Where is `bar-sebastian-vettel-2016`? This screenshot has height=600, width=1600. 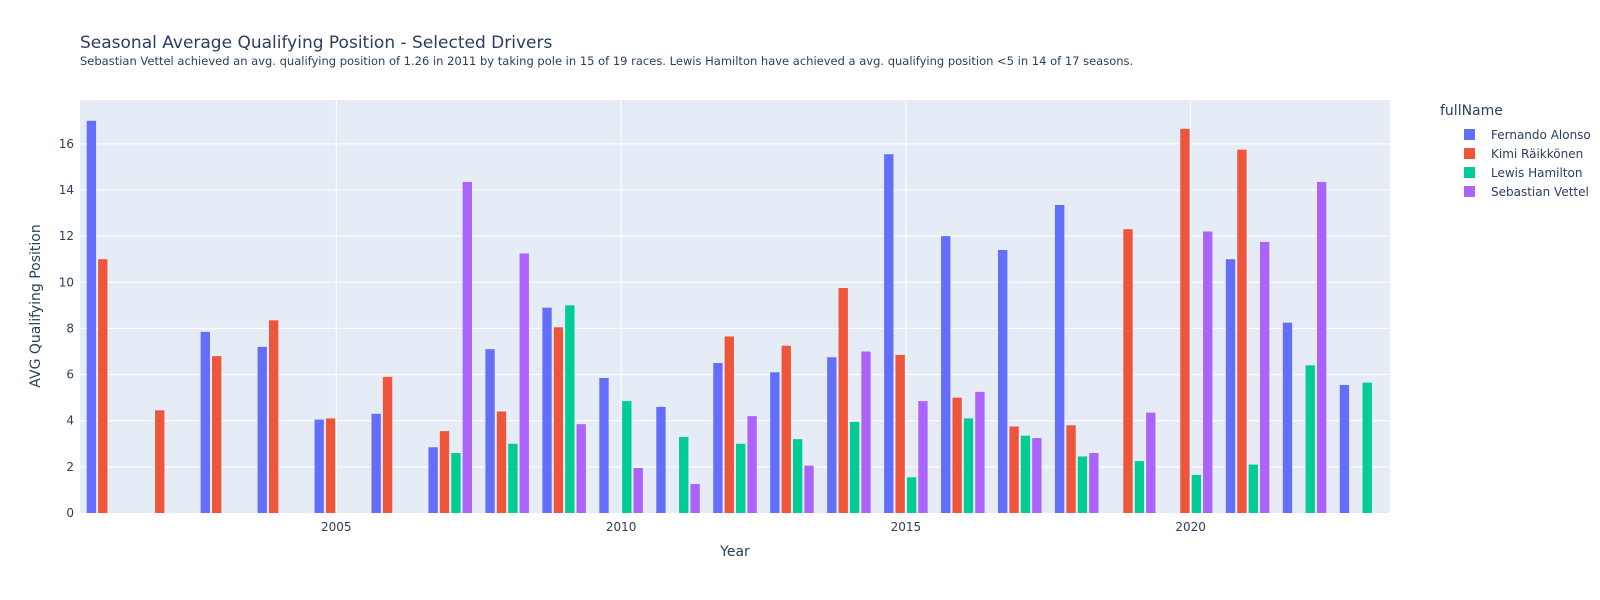 bar-sebastian-vettel-2016 is located at coordinates (980, 452).